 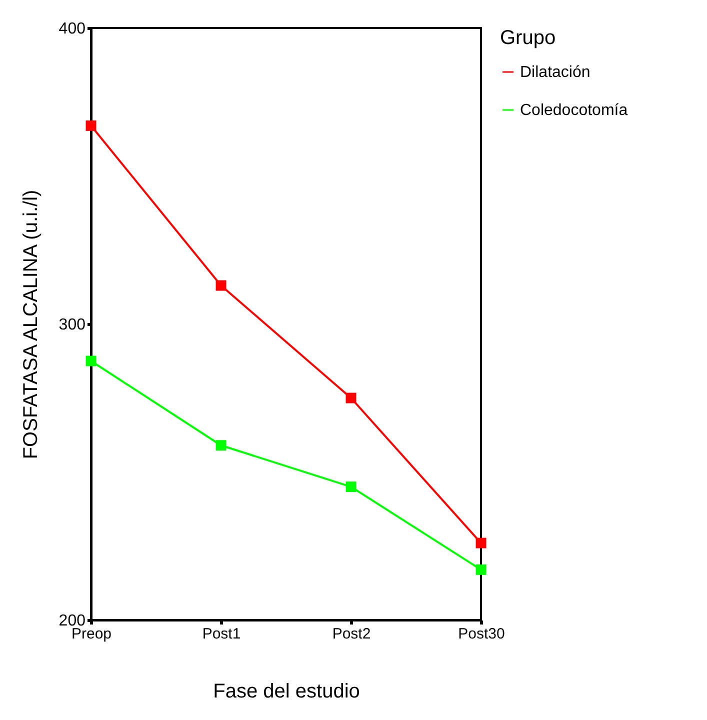 I want to click on y-axis-title: FOSFATASA ALCALINA (u.i./l), so click(x=31, y=325).